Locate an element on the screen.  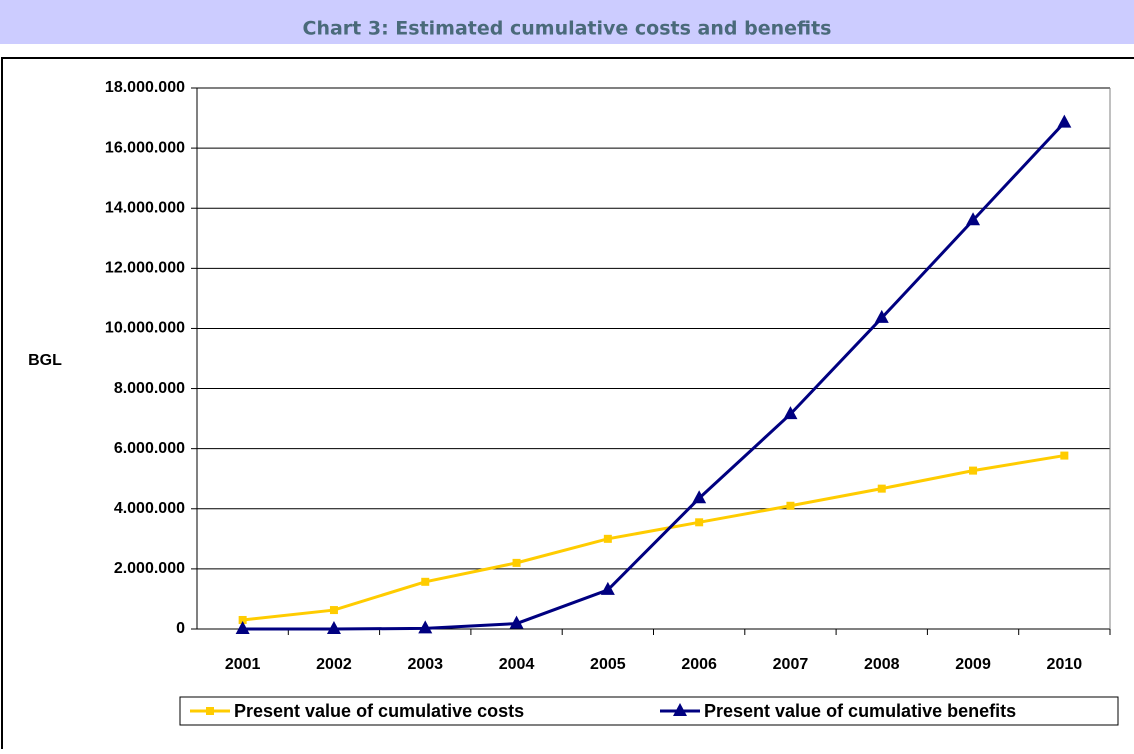
x-tick-label: 2008 is located at coordinates (882, 664).